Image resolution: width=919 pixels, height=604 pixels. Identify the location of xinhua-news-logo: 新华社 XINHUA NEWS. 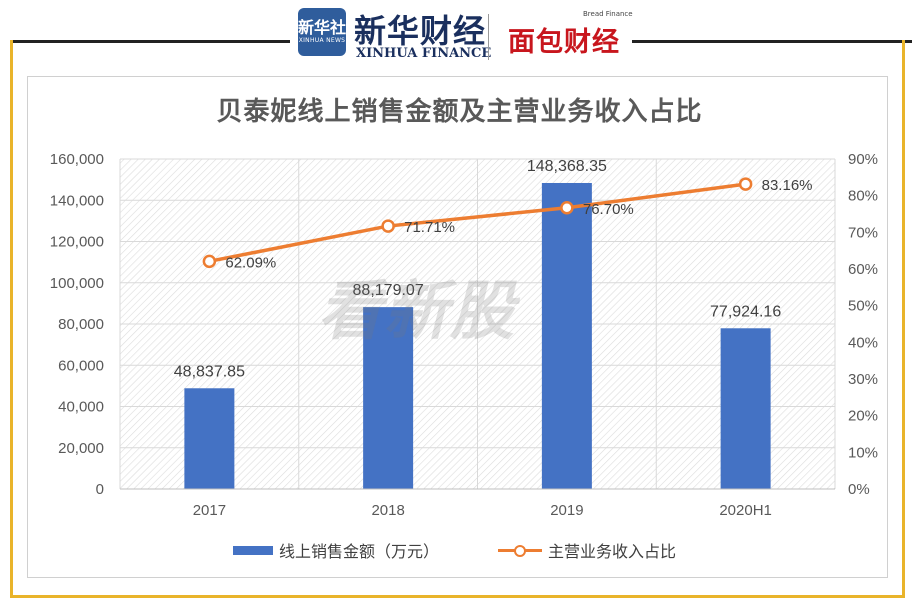
(322, 32).